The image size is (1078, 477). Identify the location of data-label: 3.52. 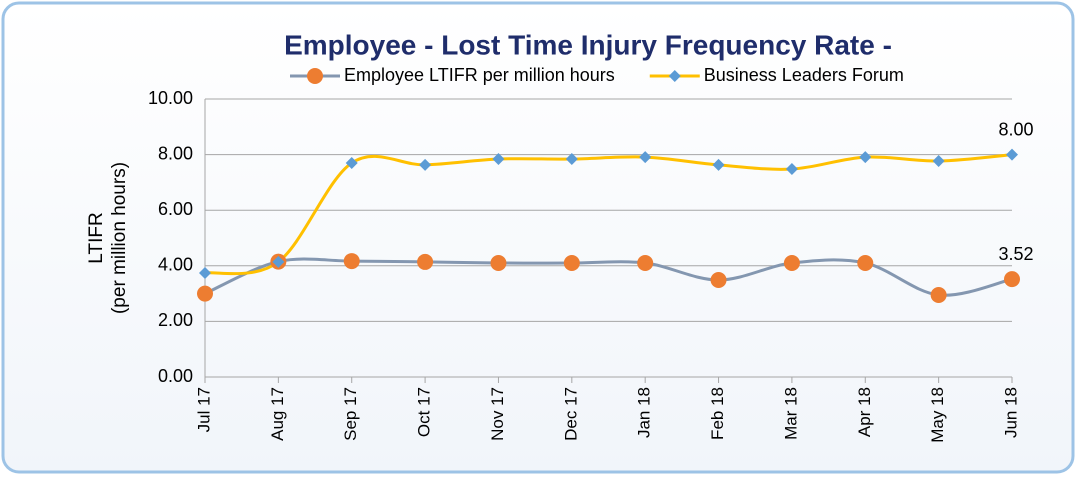
(1015, 254).